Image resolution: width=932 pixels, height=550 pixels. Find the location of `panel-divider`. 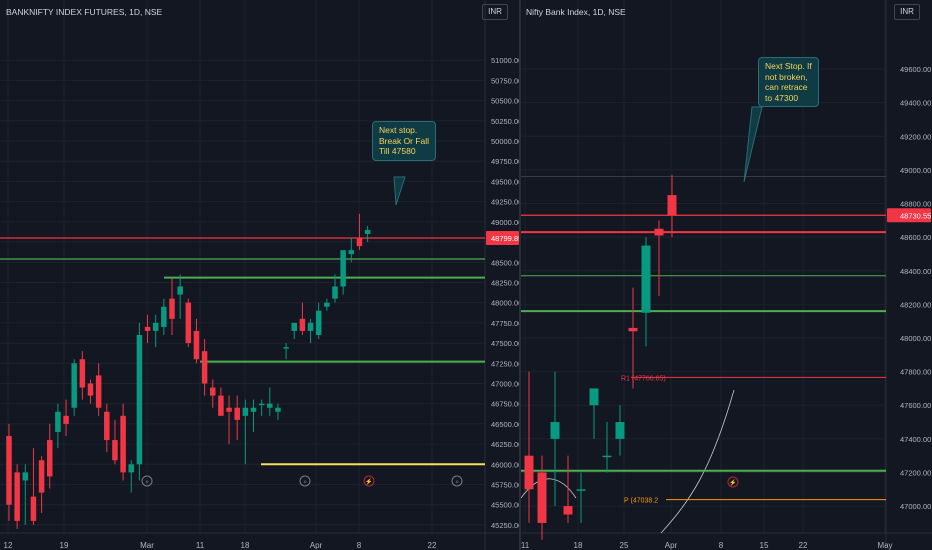

panel-divider is located at coordinates (520, 275).